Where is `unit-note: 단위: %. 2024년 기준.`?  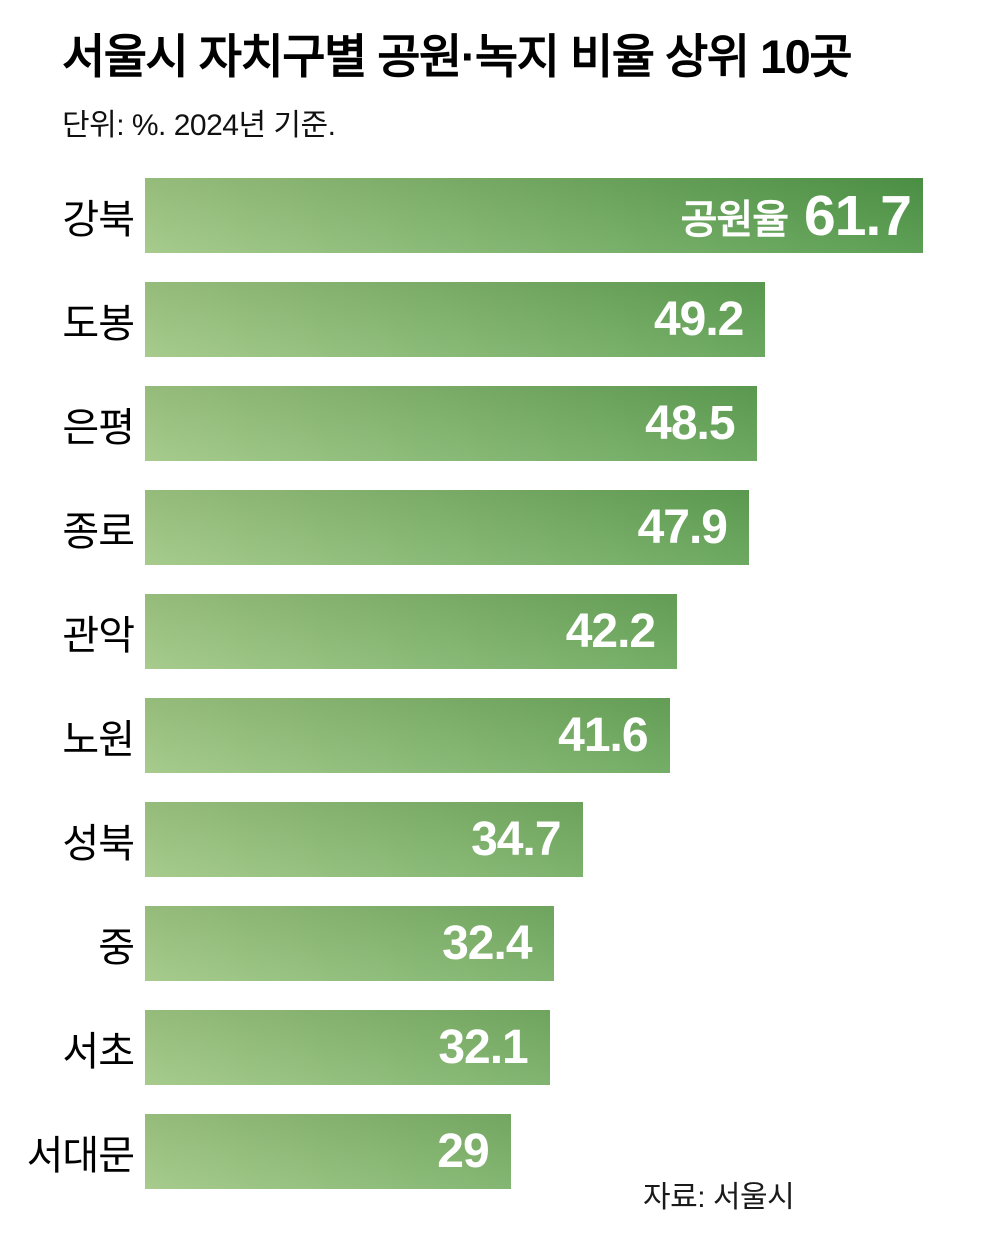
unit-note: 단위: %. 2024년 기준. is located at coordinates (199, 126).